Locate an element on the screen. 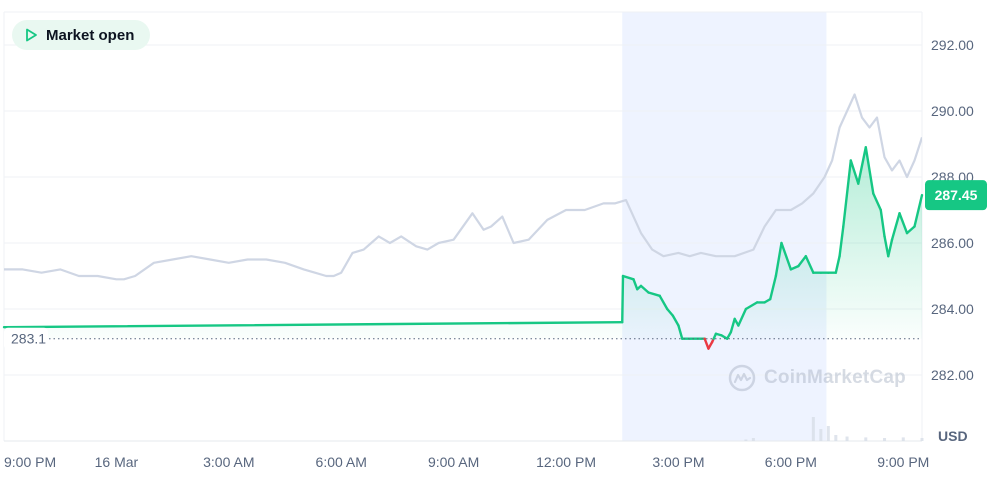  reference-label: 283.1 is located at coordinates (28, 339).